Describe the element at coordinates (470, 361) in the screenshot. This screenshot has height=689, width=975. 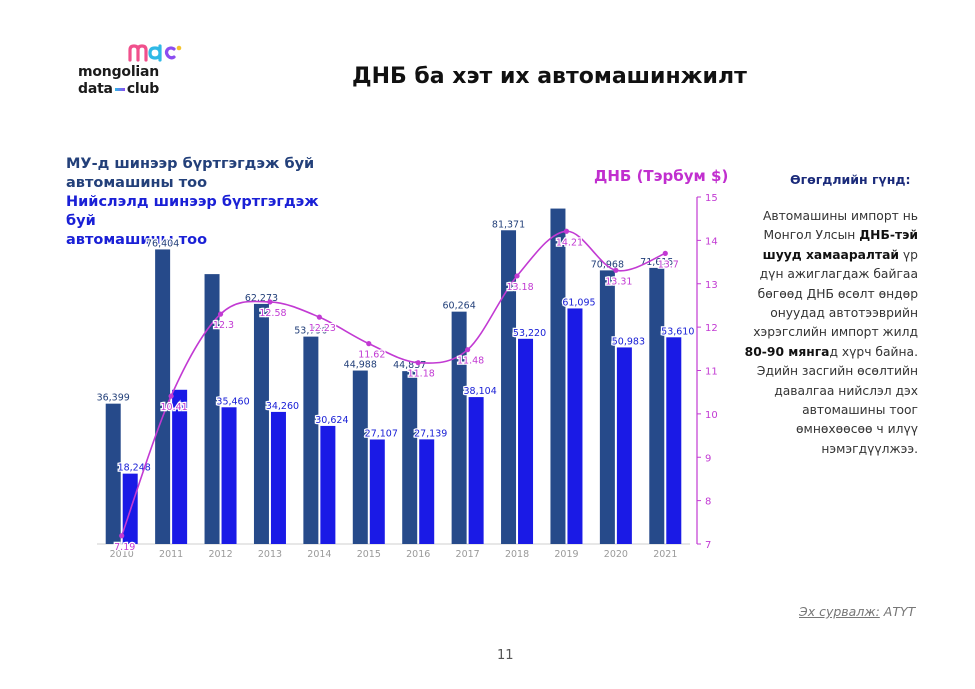
I see `gdp-data-label: 11.48` at that location.